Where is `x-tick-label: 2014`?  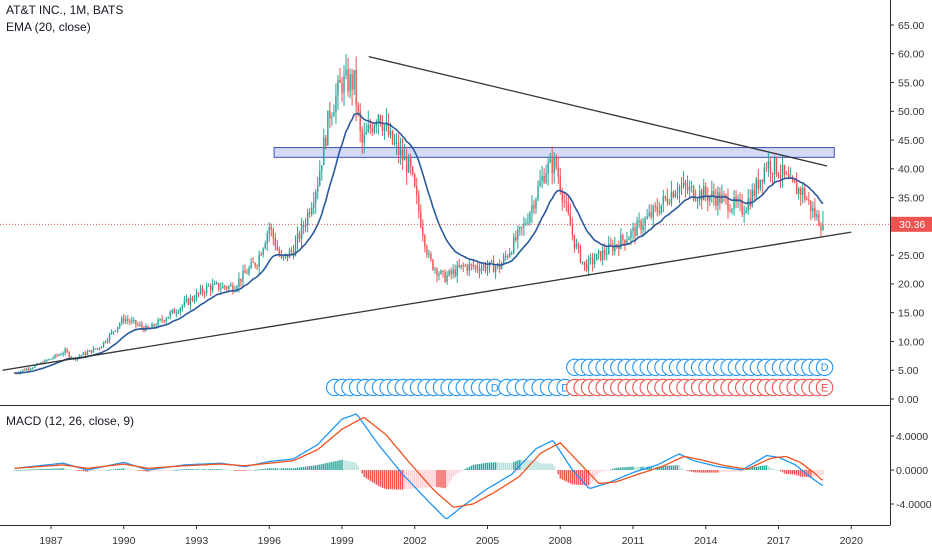
x-tick-label: 2014 is located at coordinates (706, 541).